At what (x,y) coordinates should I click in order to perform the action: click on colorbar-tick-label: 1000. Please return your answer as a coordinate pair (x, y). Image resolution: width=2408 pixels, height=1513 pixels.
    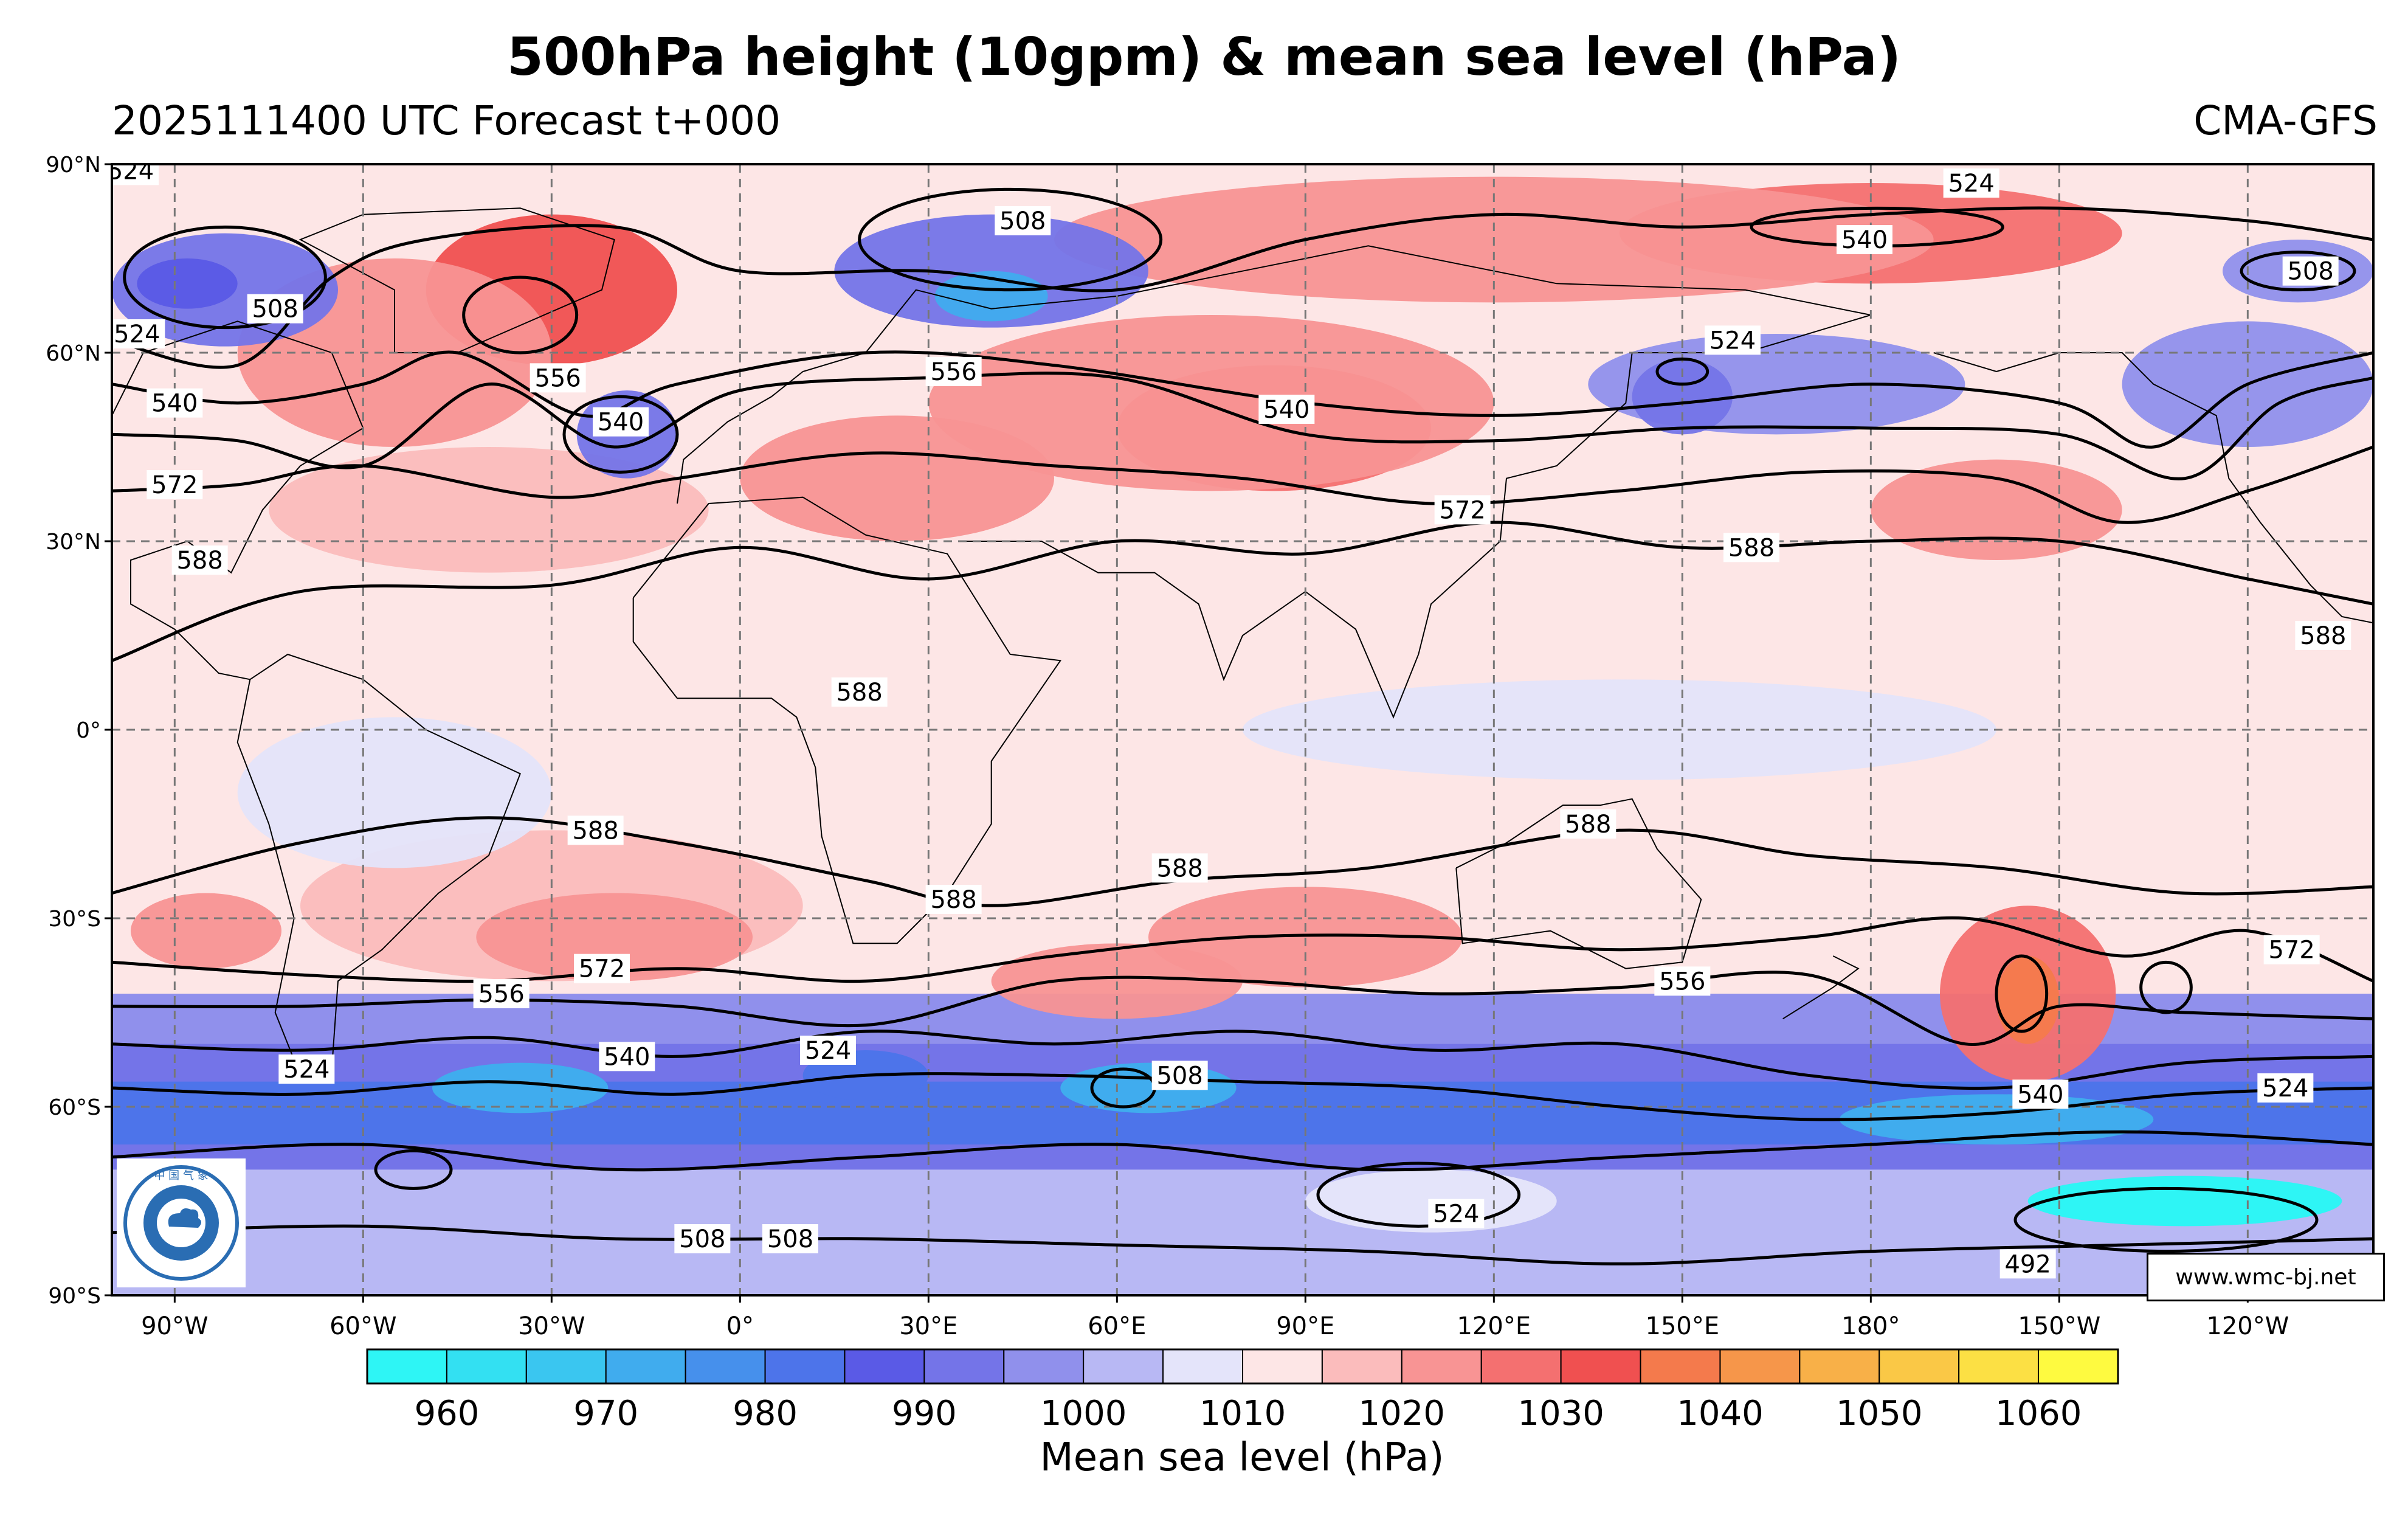
    Looking at the image, I should click on (1083, 1413).